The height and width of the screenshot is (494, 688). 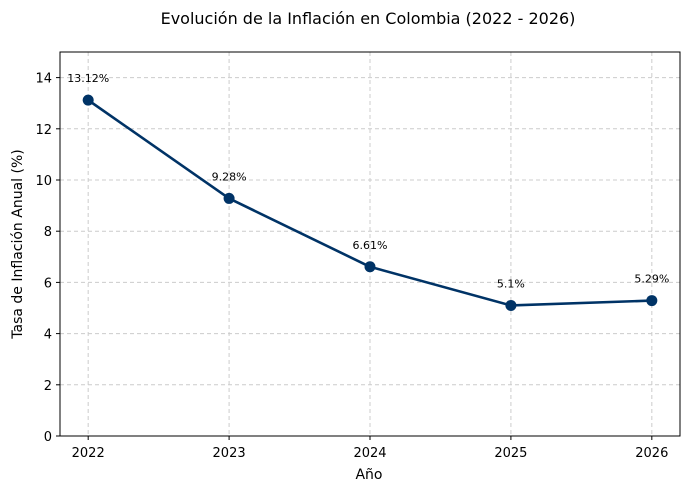 I want to click on x-tick-label: 2023, so click(x=229, y=453).